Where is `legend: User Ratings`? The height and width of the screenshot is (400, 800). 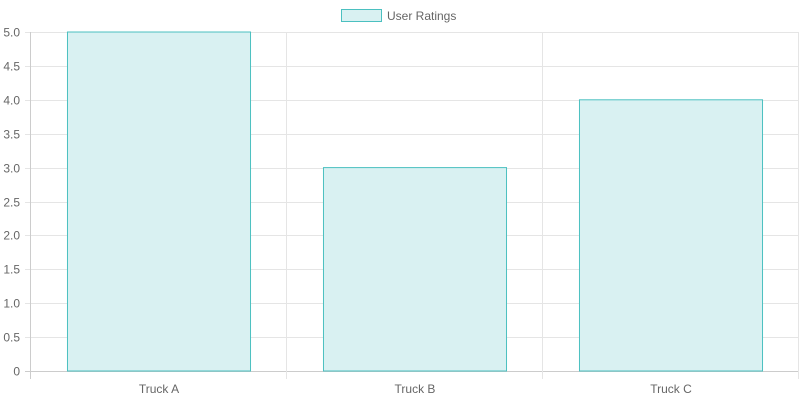
legend: User Ratings is located at coordinates (399, 16).